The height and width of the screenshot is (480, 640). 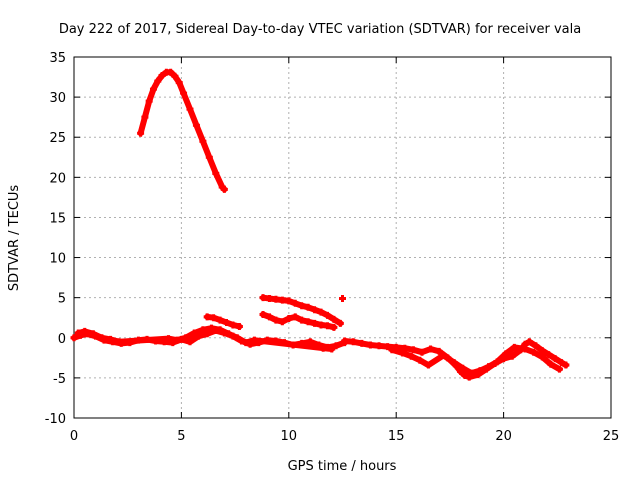 I want to click on series-evening, so click(x=455, y=359).